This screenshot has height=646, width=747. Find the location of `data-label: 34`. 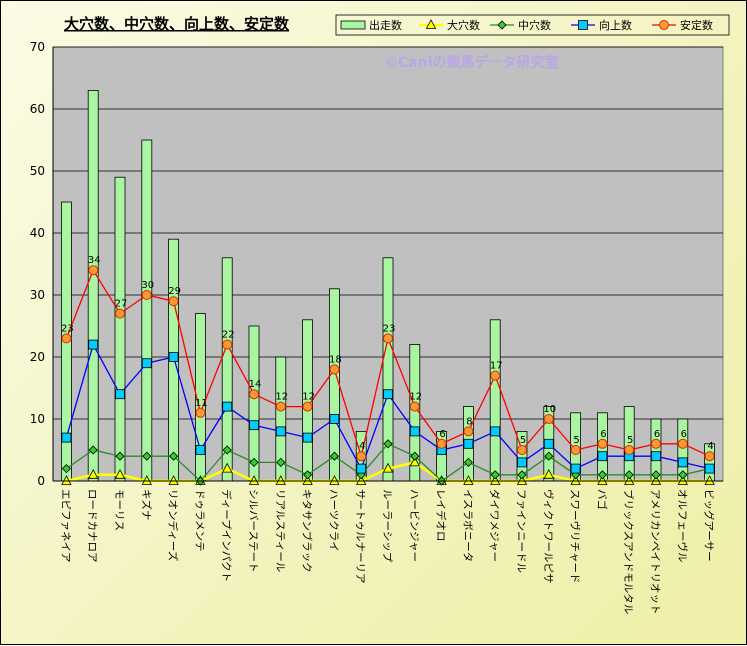

data-label: 34 is located at coordinates (94, 260).